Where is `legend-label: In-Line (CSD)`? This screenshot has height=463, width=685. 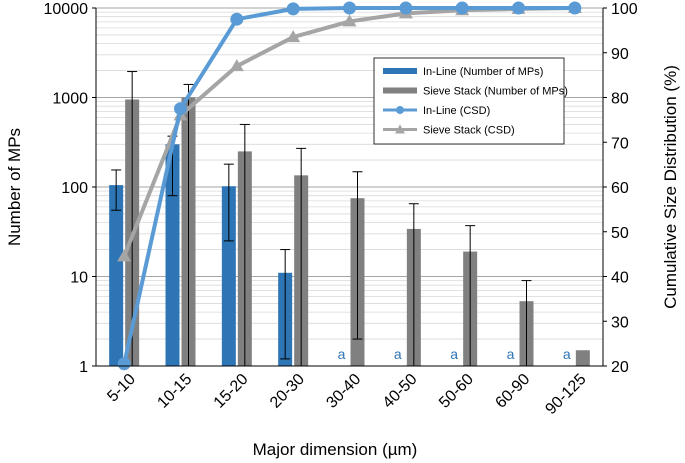
legend-label: In-Line (CSD) is located at coordinates (456, 111).